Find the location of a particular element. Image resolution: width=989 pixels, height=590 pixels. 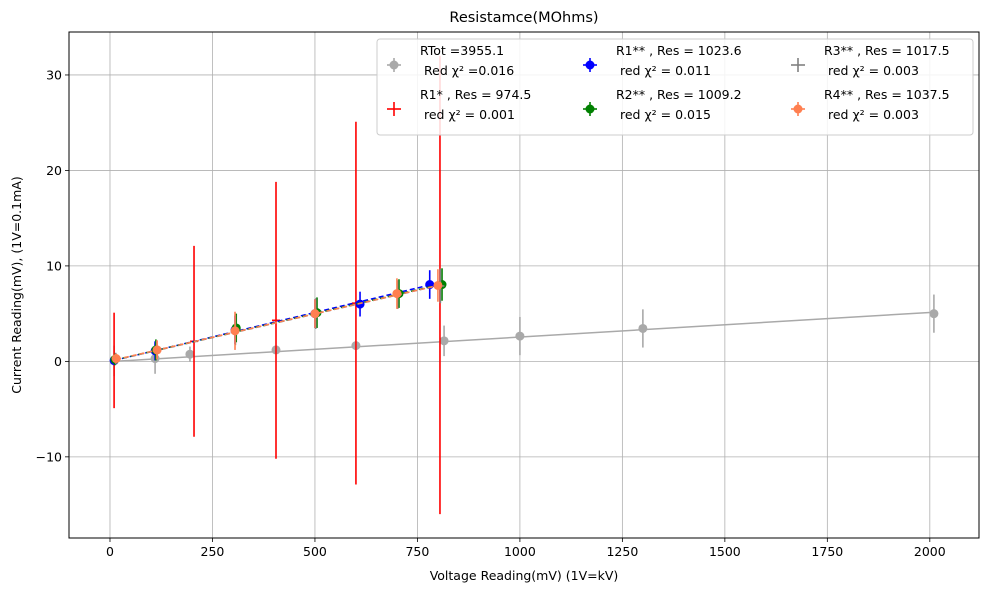

legend-entry-2: R1** , Res = 1023.6 red χ² = 0.011 is located at coordinates (662, 60).